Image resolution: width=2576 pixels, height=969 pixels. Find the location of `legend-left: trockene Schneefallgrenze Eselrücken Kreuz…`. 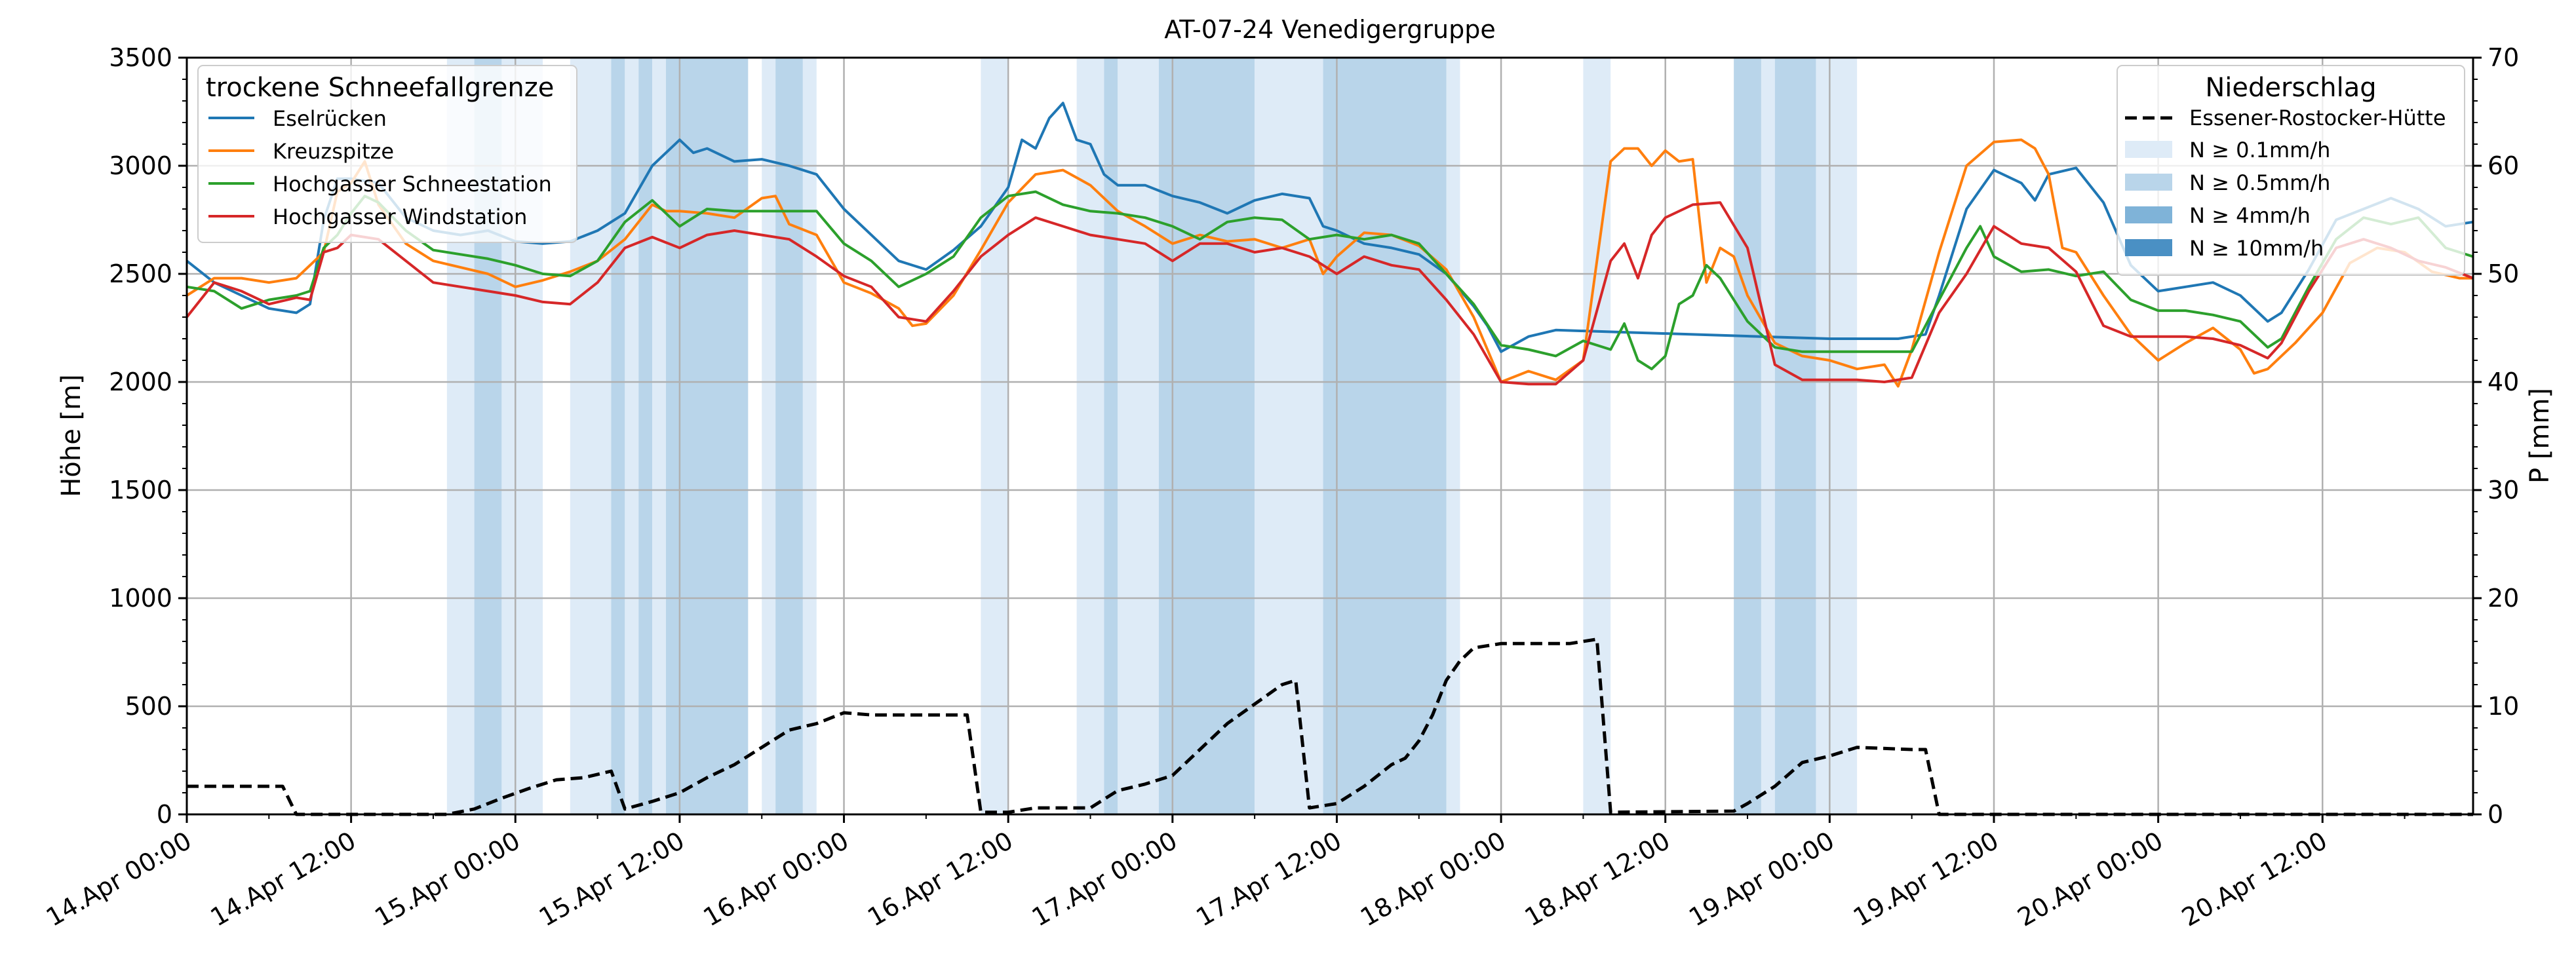

legend-left: trockene Schneefallgrenze Eselrücken Kreuz… is located at coordinates (387, 154).